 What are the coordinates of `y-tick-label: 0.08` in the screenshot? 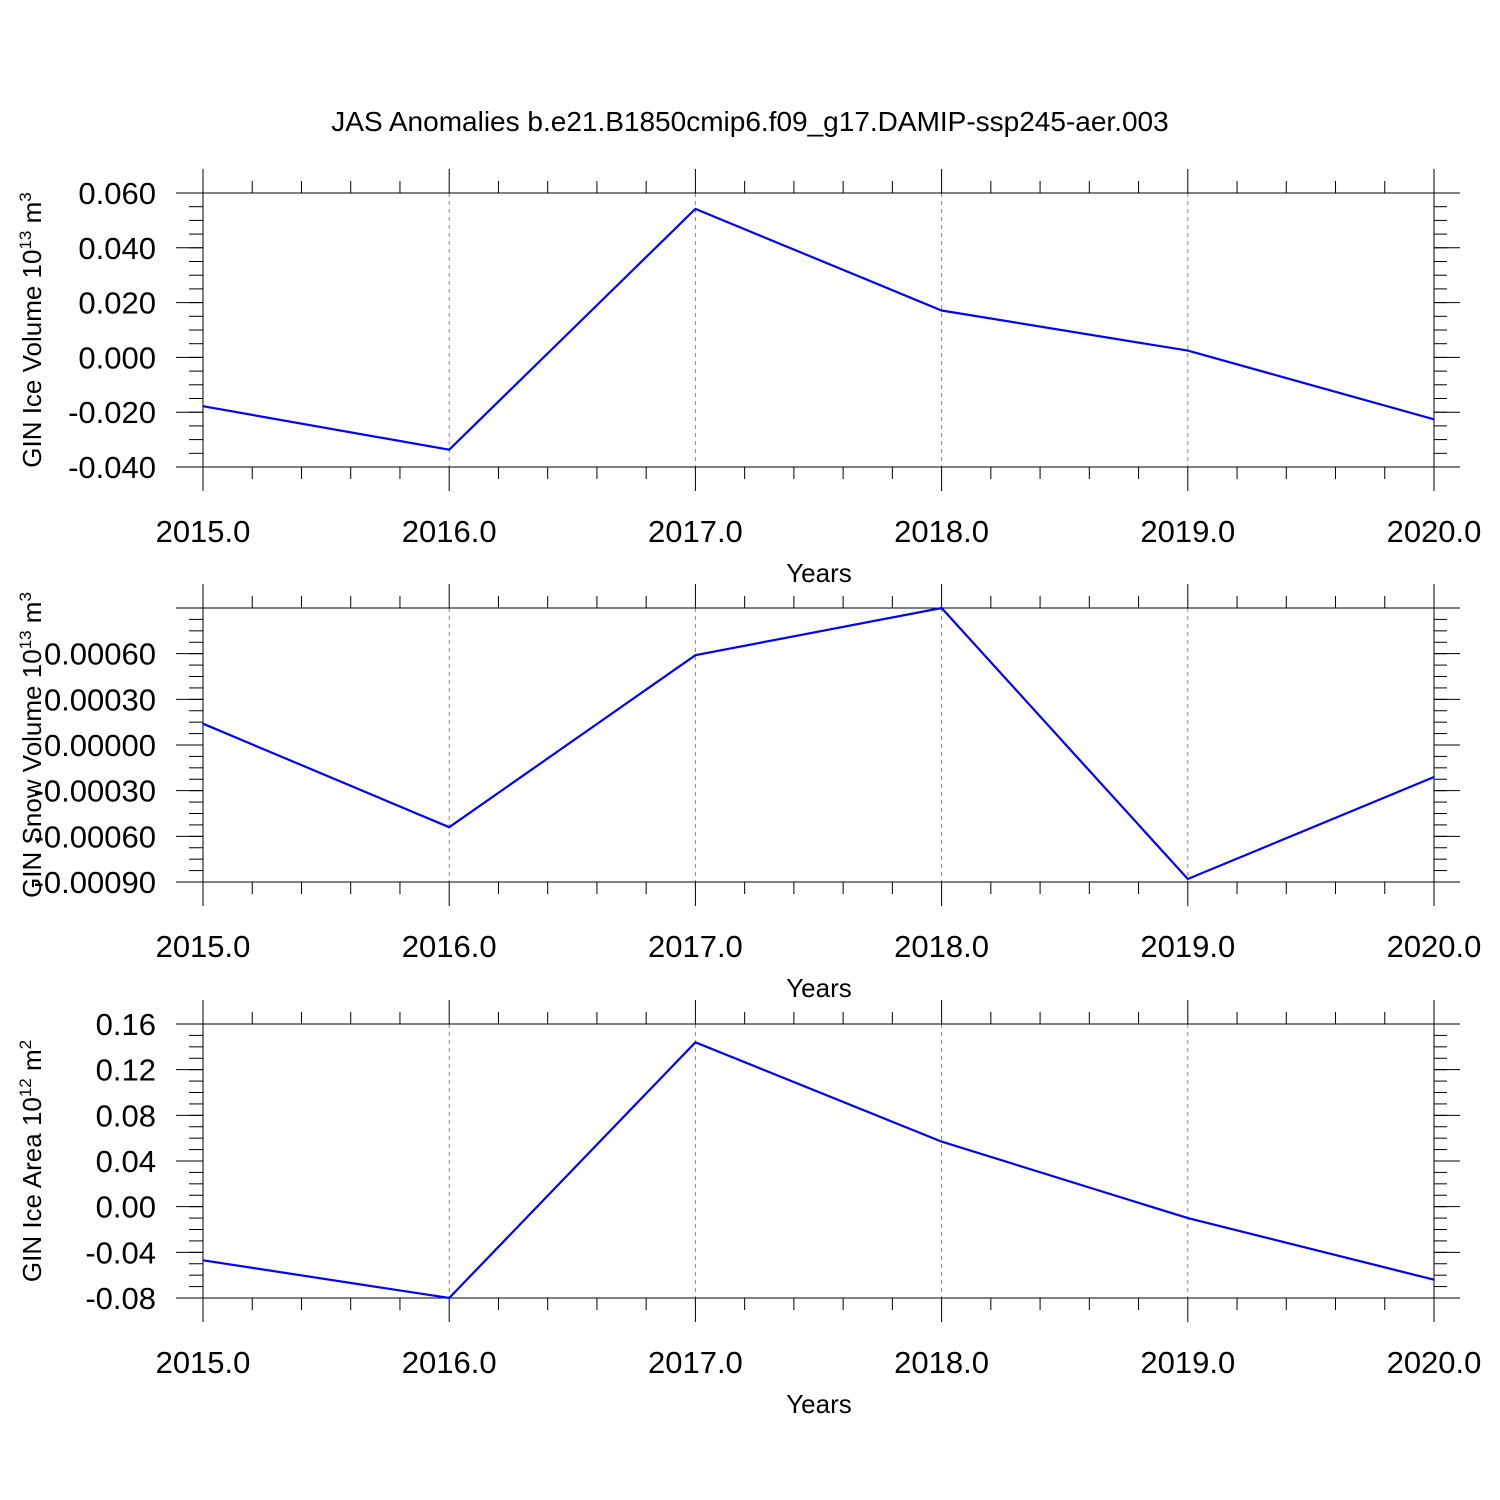 It's located at (126, 1115).